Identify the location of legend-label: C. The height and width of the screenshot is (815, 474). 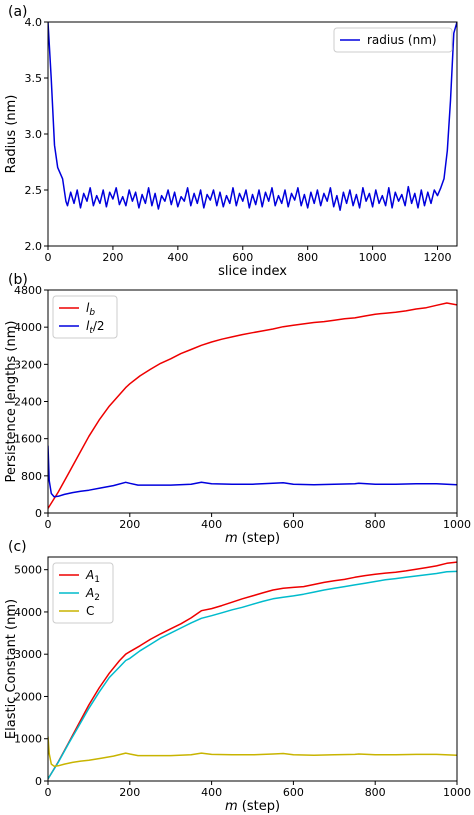
(90, 611).